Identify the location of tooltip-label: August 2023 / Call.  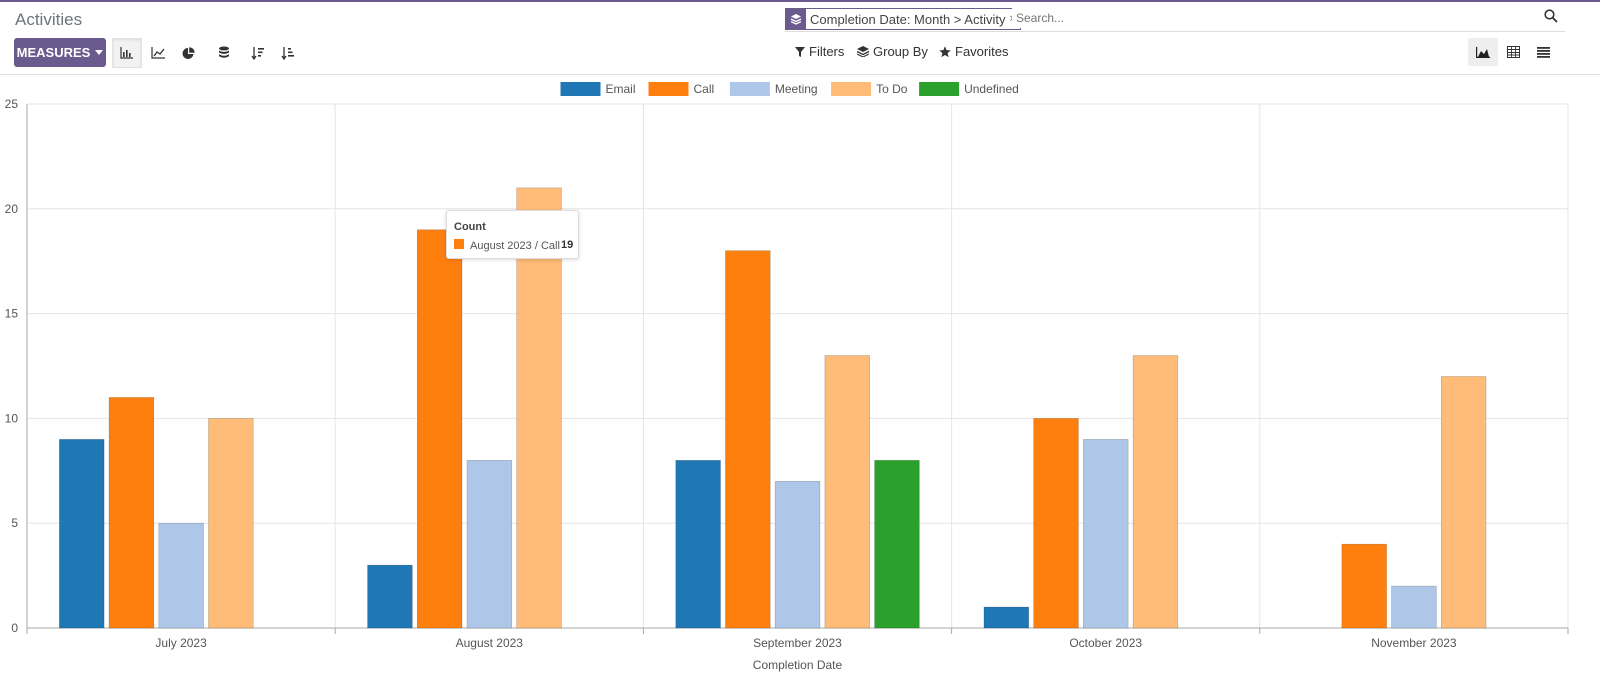
(515, 246).